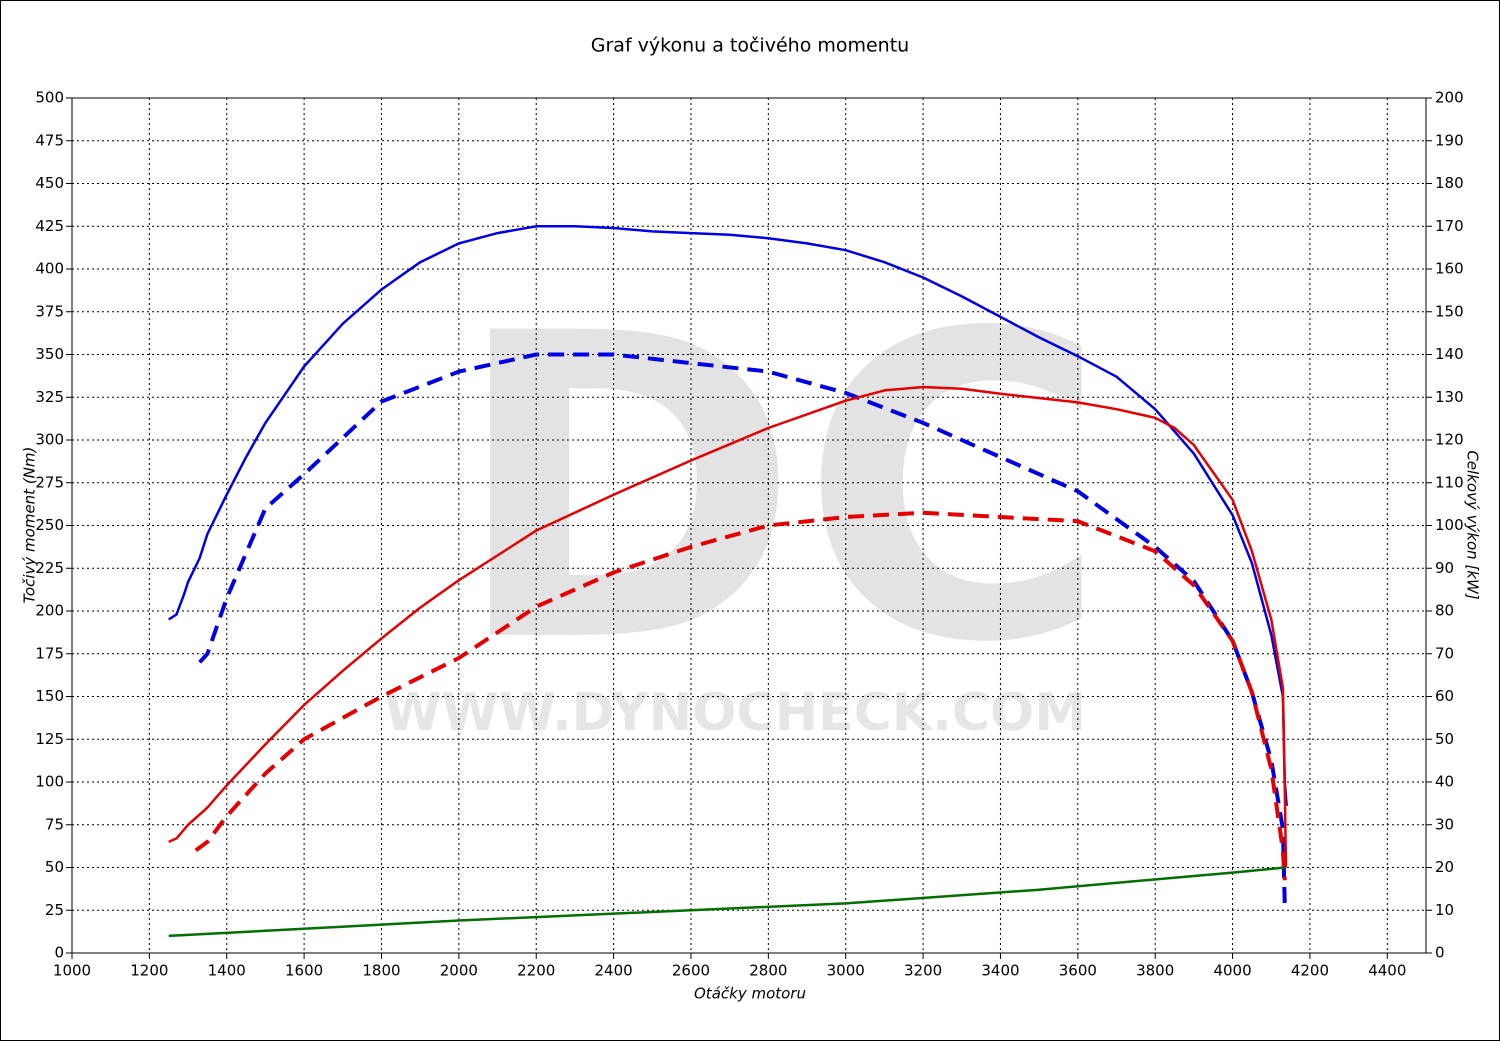 The image size is (1500, 1041). Describe the element at coordinates (1310, 971) in the screenshot. I see `x-tick-label: 4200` at that location.